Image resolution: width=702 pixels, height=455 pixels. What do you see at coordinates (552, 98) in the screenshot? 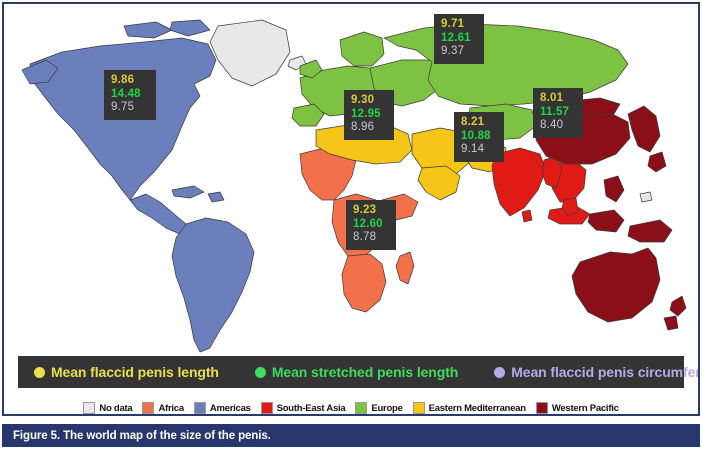
I see `callout-flaccid-length: 8.01` at bounding box center [552, 98].